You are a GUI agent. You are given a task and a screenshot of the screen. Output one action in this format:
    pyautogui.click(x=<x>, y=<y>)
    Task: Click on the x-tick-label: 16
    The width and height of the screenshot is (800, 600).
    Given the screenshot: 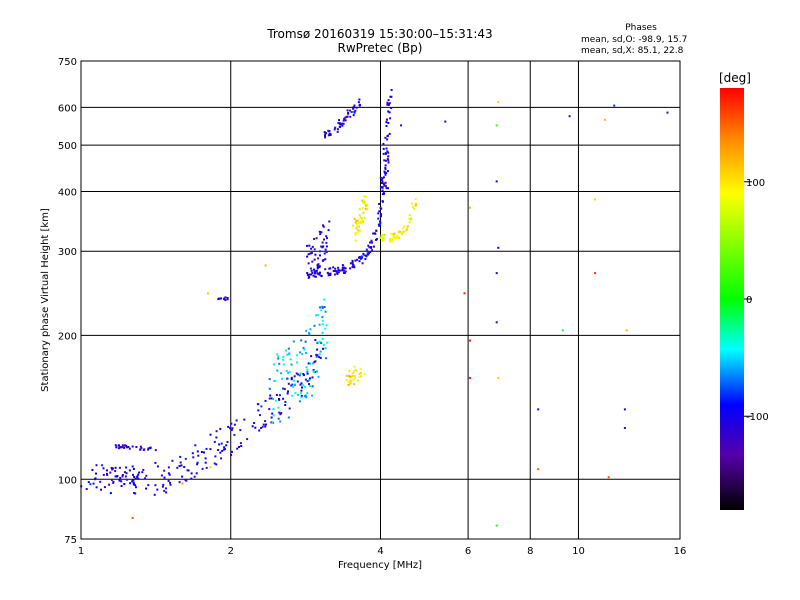 What is the action you would take?
    pyautogui.click(x=680, y=551)
    